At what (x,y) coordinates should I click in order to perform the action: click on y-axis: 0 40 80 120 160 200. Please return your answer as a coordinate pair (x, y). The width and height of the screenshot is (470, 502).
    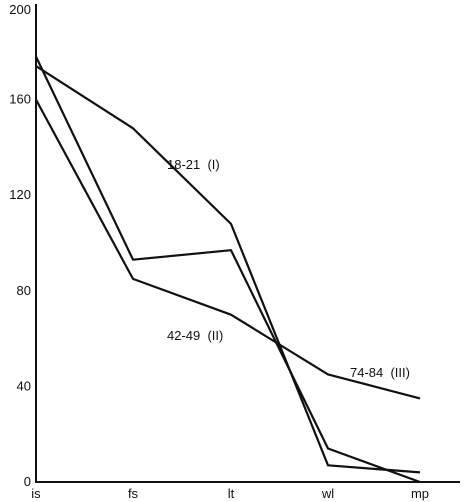
    Looking at the image, I should click on (23, 245).